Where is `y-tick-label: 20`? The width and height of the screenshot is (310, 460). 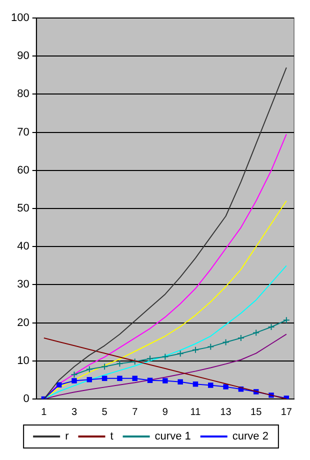 y-tick-label: 20 is located at coordinates (23, 322).